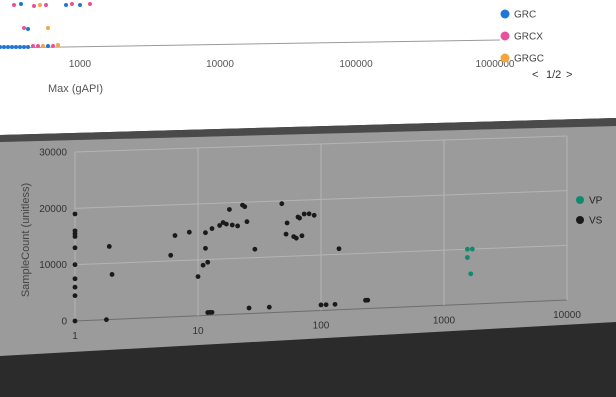 Image resolution: width=616 pixels, height=397 pixels. What do you see at coordinates (53, 153) in the screenshot?
I see `y-tick-label: 30000` at bounding box center [53, 153].